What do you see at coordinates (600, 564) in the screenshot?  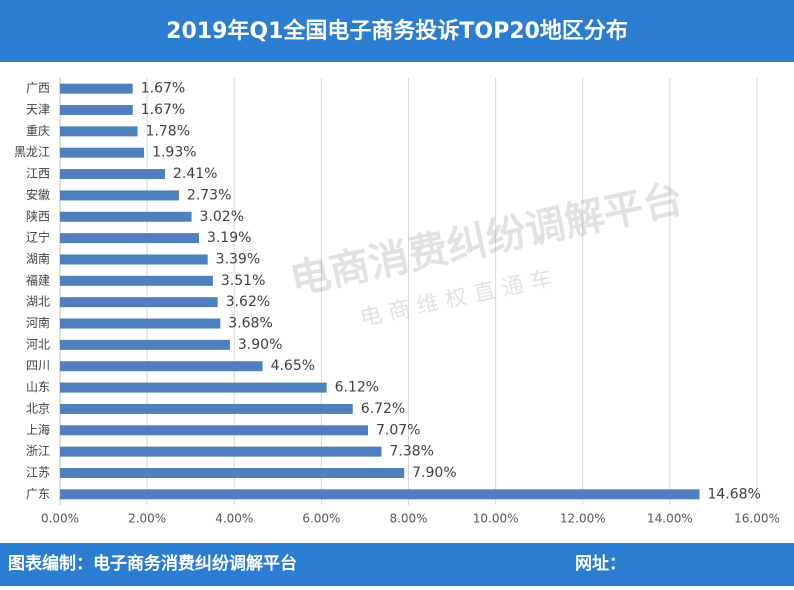 I see `footer-right: 网址：` at bounding box center [600, 564].